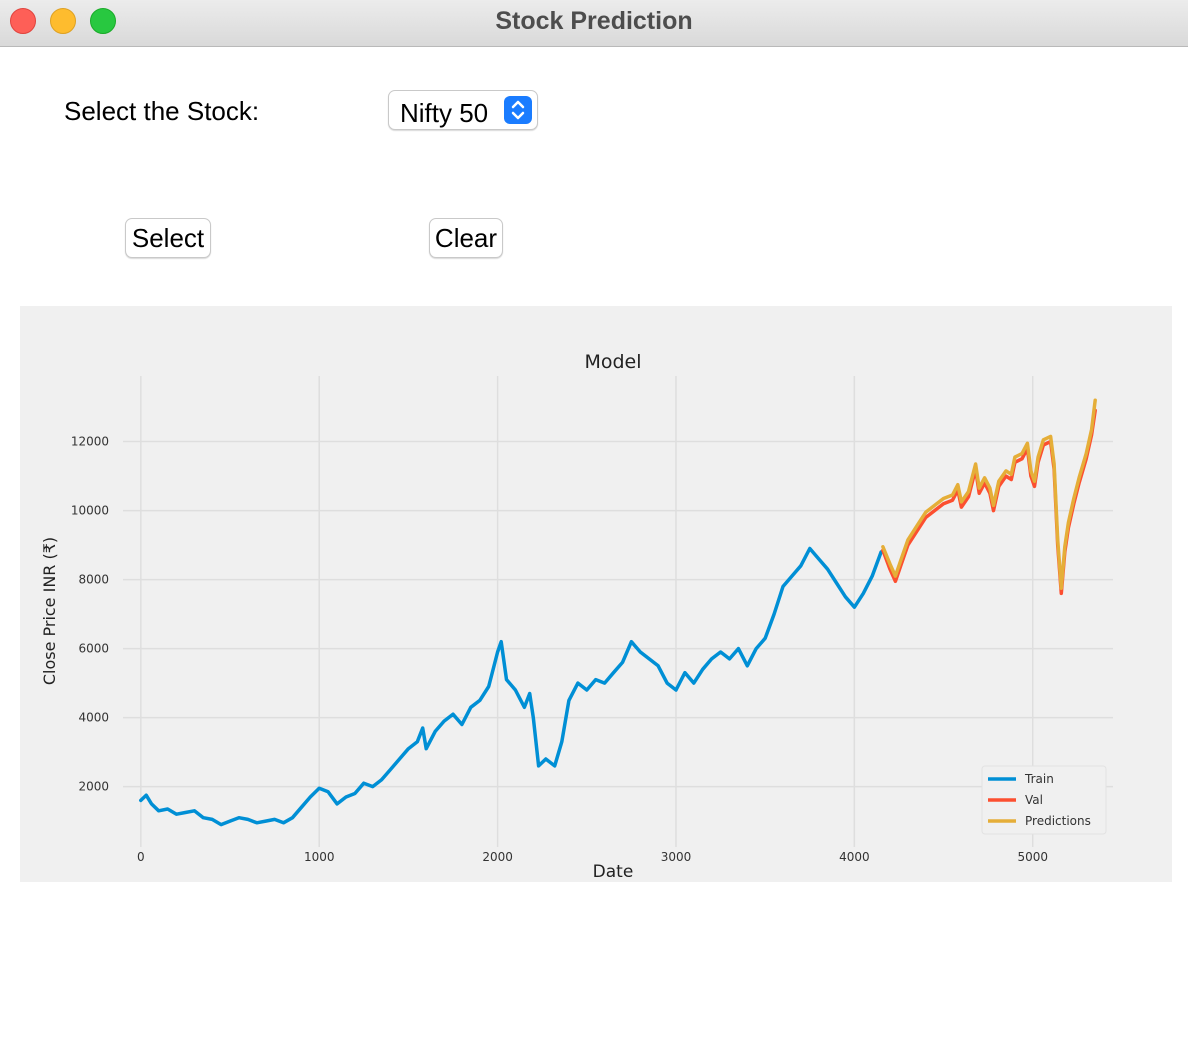 The height and width of the screenshot is (1040, 1188). I want to click on chart-title: Model, so click(612, 362).